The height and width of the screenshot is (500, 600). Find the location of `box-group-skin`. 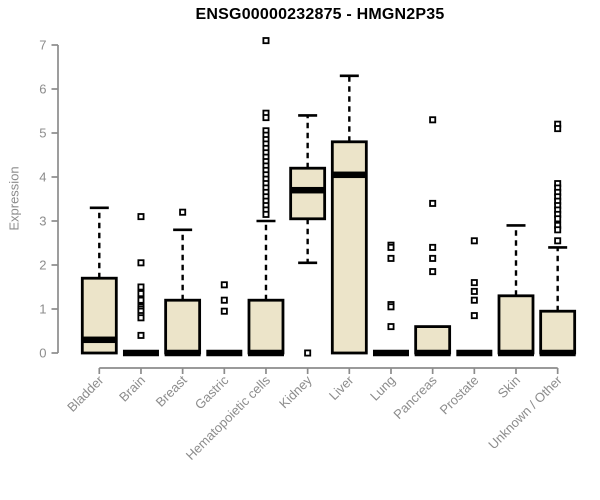

box-group-skin is located at coordinates (516, 290).